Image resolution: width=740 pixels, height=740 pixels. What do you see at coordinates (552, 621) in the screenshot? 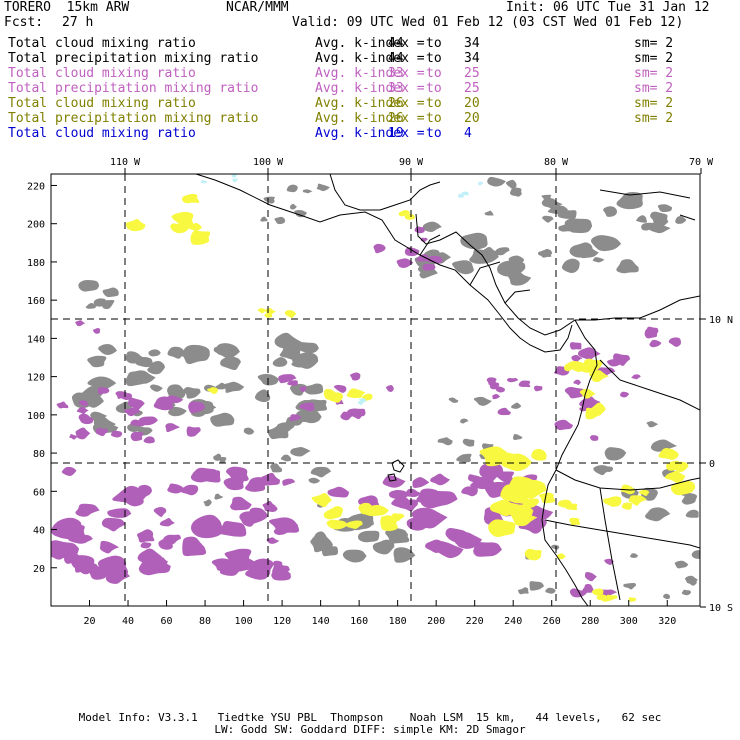
I see `x-tick-label: 260` at bounding box center [552, 621].